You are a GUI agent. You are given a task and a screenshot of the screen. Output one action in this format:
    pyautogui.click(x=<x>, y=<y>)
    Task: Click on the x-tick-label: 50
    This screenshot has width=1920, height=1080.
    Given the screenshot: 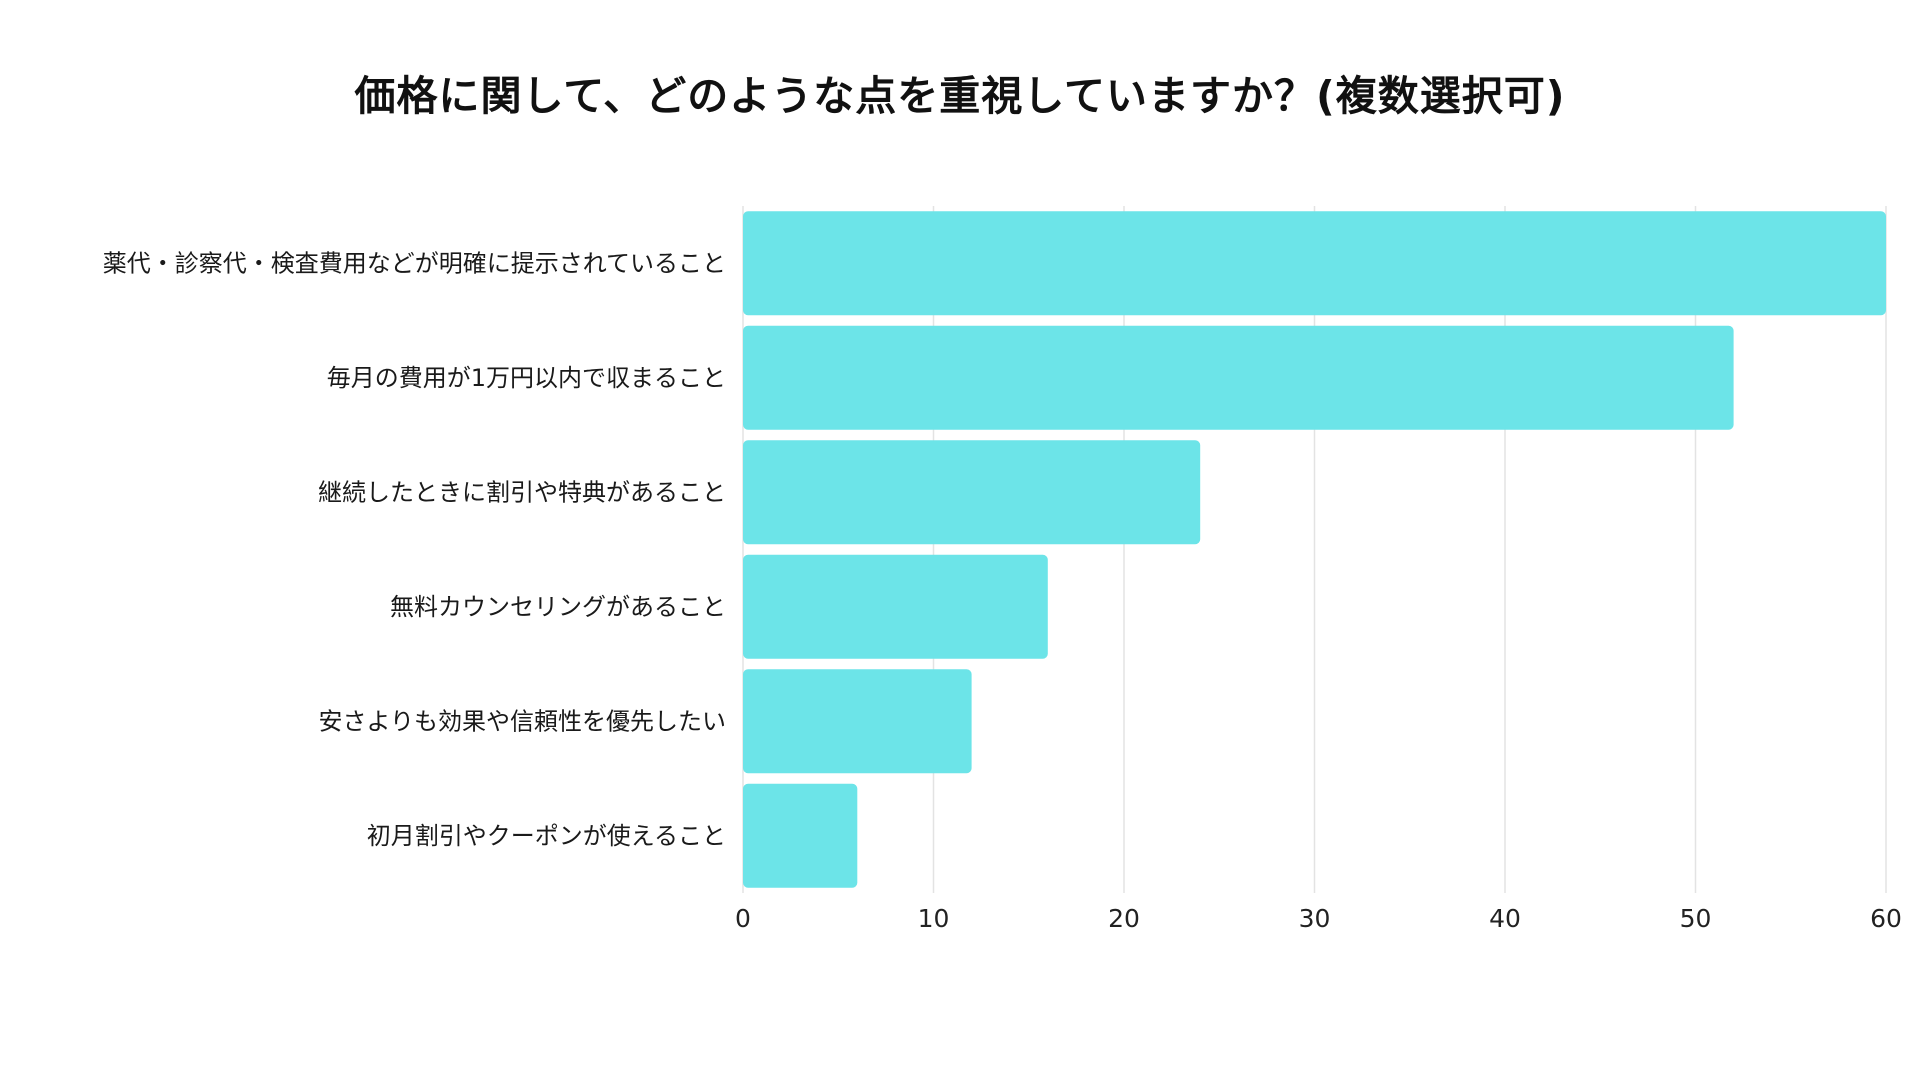 What is the action you would take?
    pyautogui.click(x=1696, y=918)
    